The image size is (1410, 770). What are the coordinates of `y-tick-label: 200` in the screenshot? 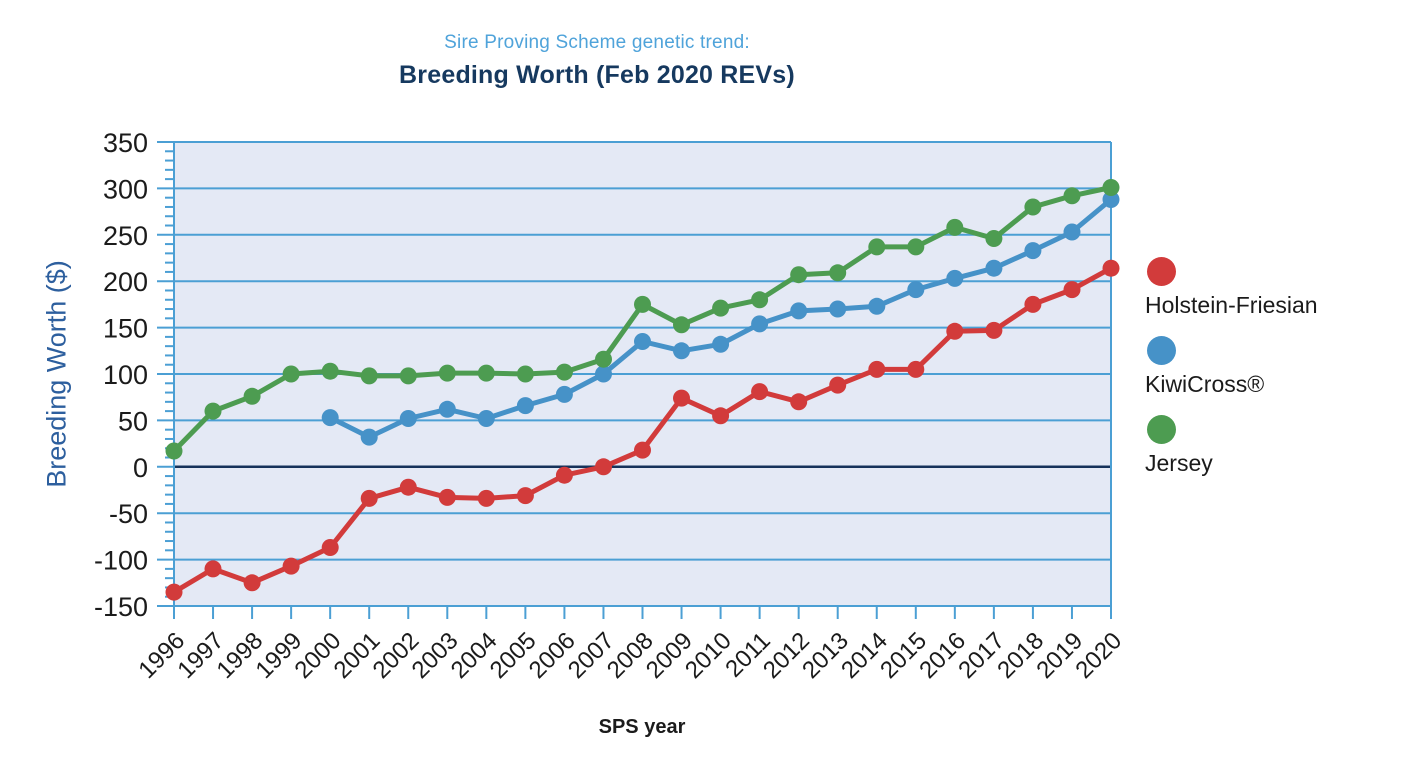 It's located at (125, 282).